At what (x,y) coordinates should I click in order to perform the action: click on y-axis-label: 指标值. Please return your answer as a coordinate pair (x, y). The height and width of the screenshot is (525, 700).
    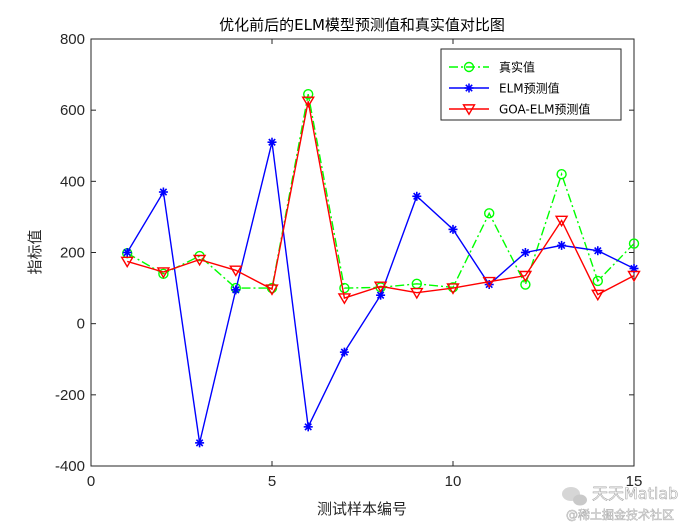
    Looking at the image, I should click on (35, 251).